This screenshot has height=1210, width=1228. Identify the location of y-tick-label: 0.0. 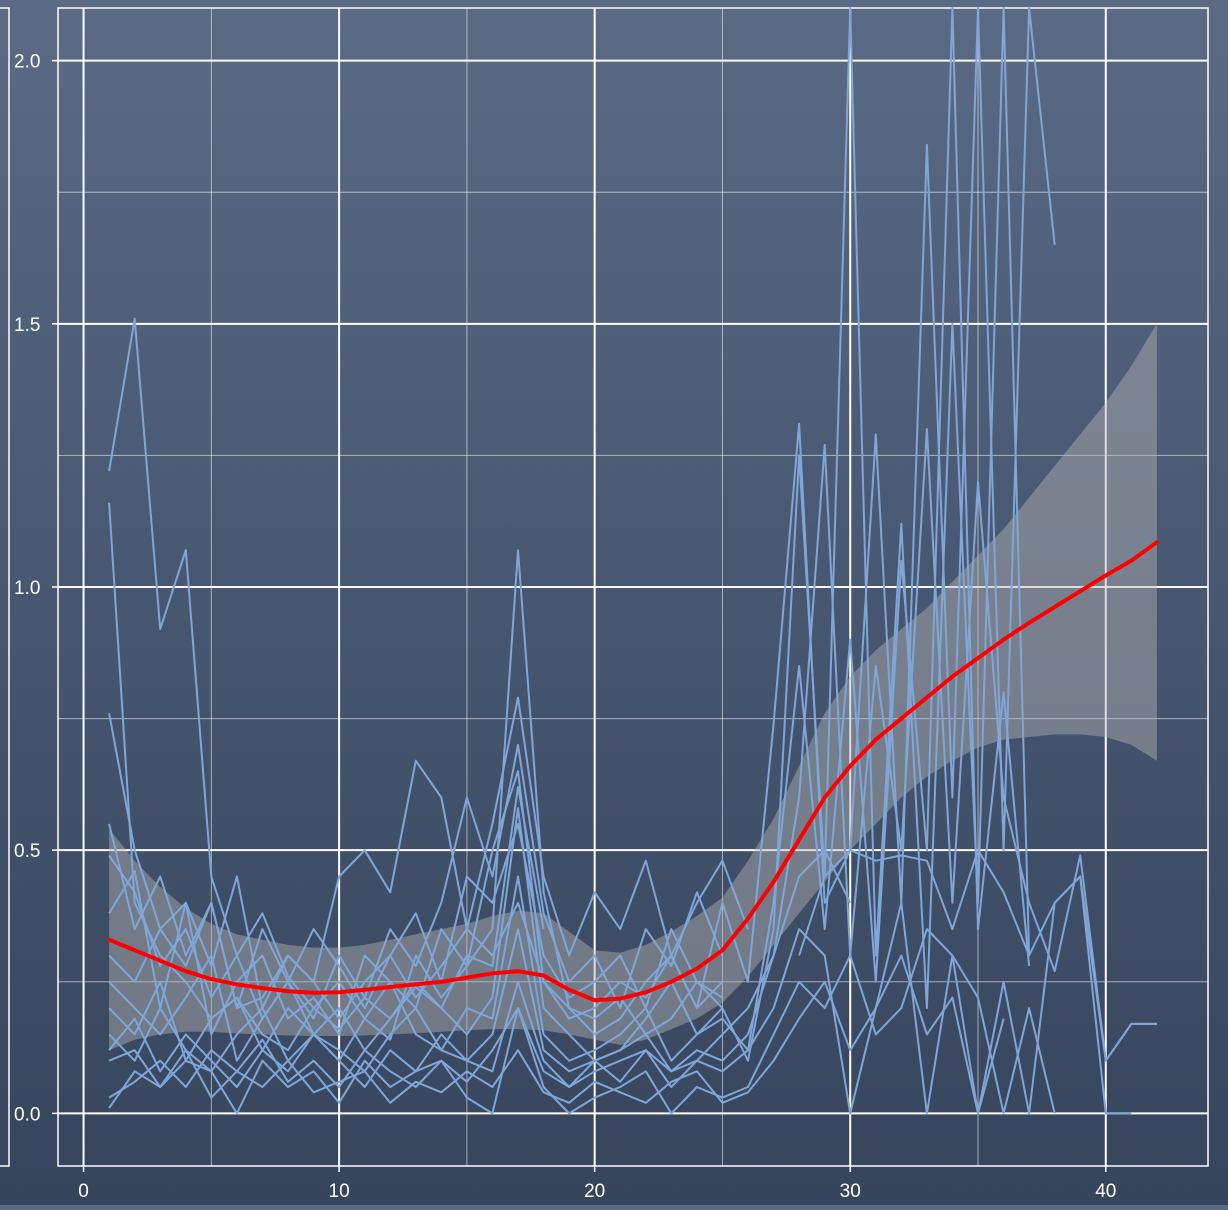
(27, 1114).